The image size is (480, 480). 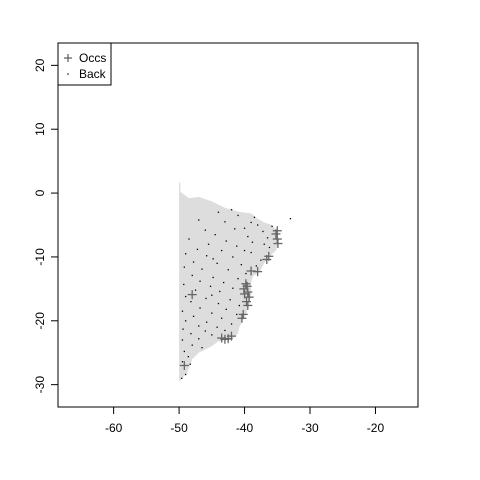 I want to click on legend-plus, so click(x=68, y=58).